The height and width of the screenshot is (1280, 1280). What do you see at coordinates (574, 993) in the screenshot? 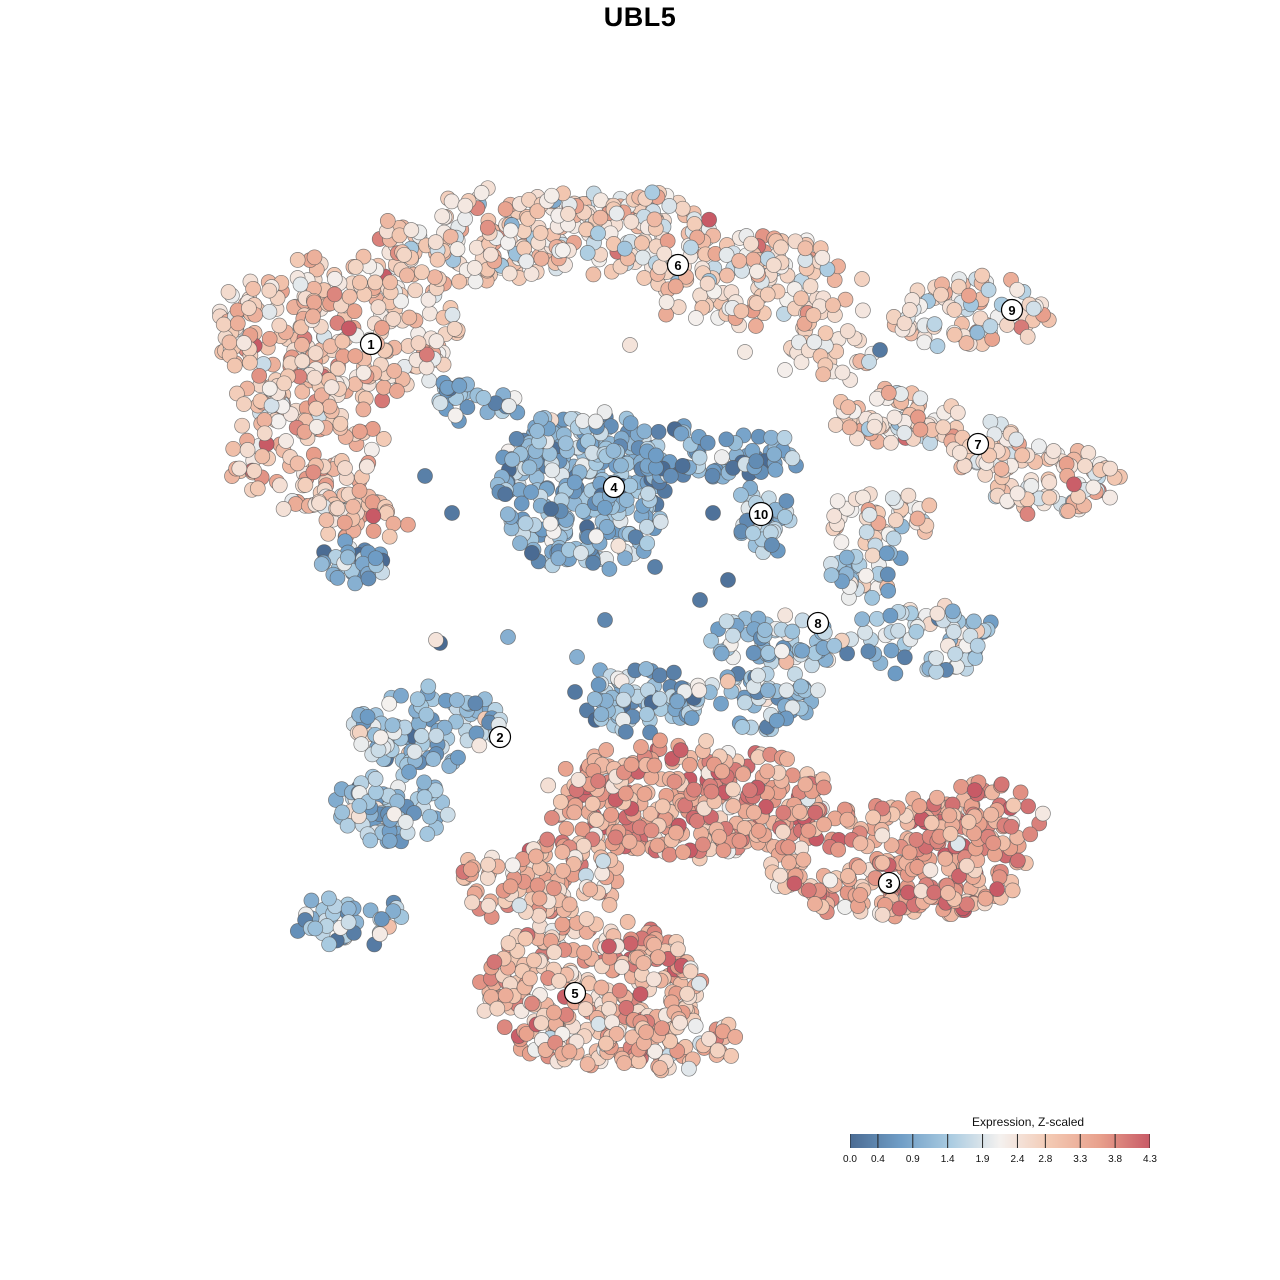
I see `svg-text: 5` at bounding box center [574, 993].